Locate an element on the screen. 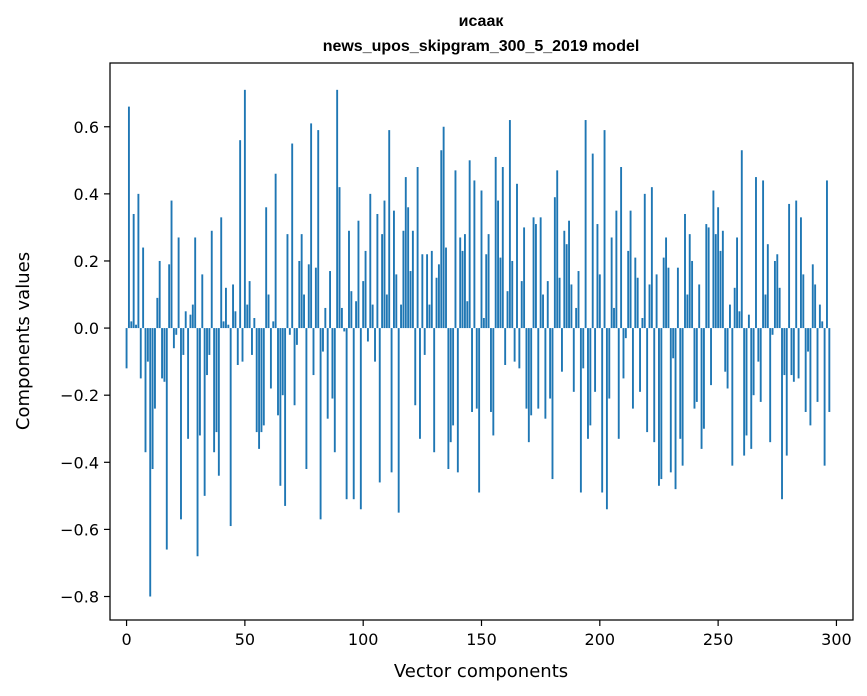 This screenshot has width=867, height=696. y-tick-label: 0.0 is located at coordinates (86, 328).